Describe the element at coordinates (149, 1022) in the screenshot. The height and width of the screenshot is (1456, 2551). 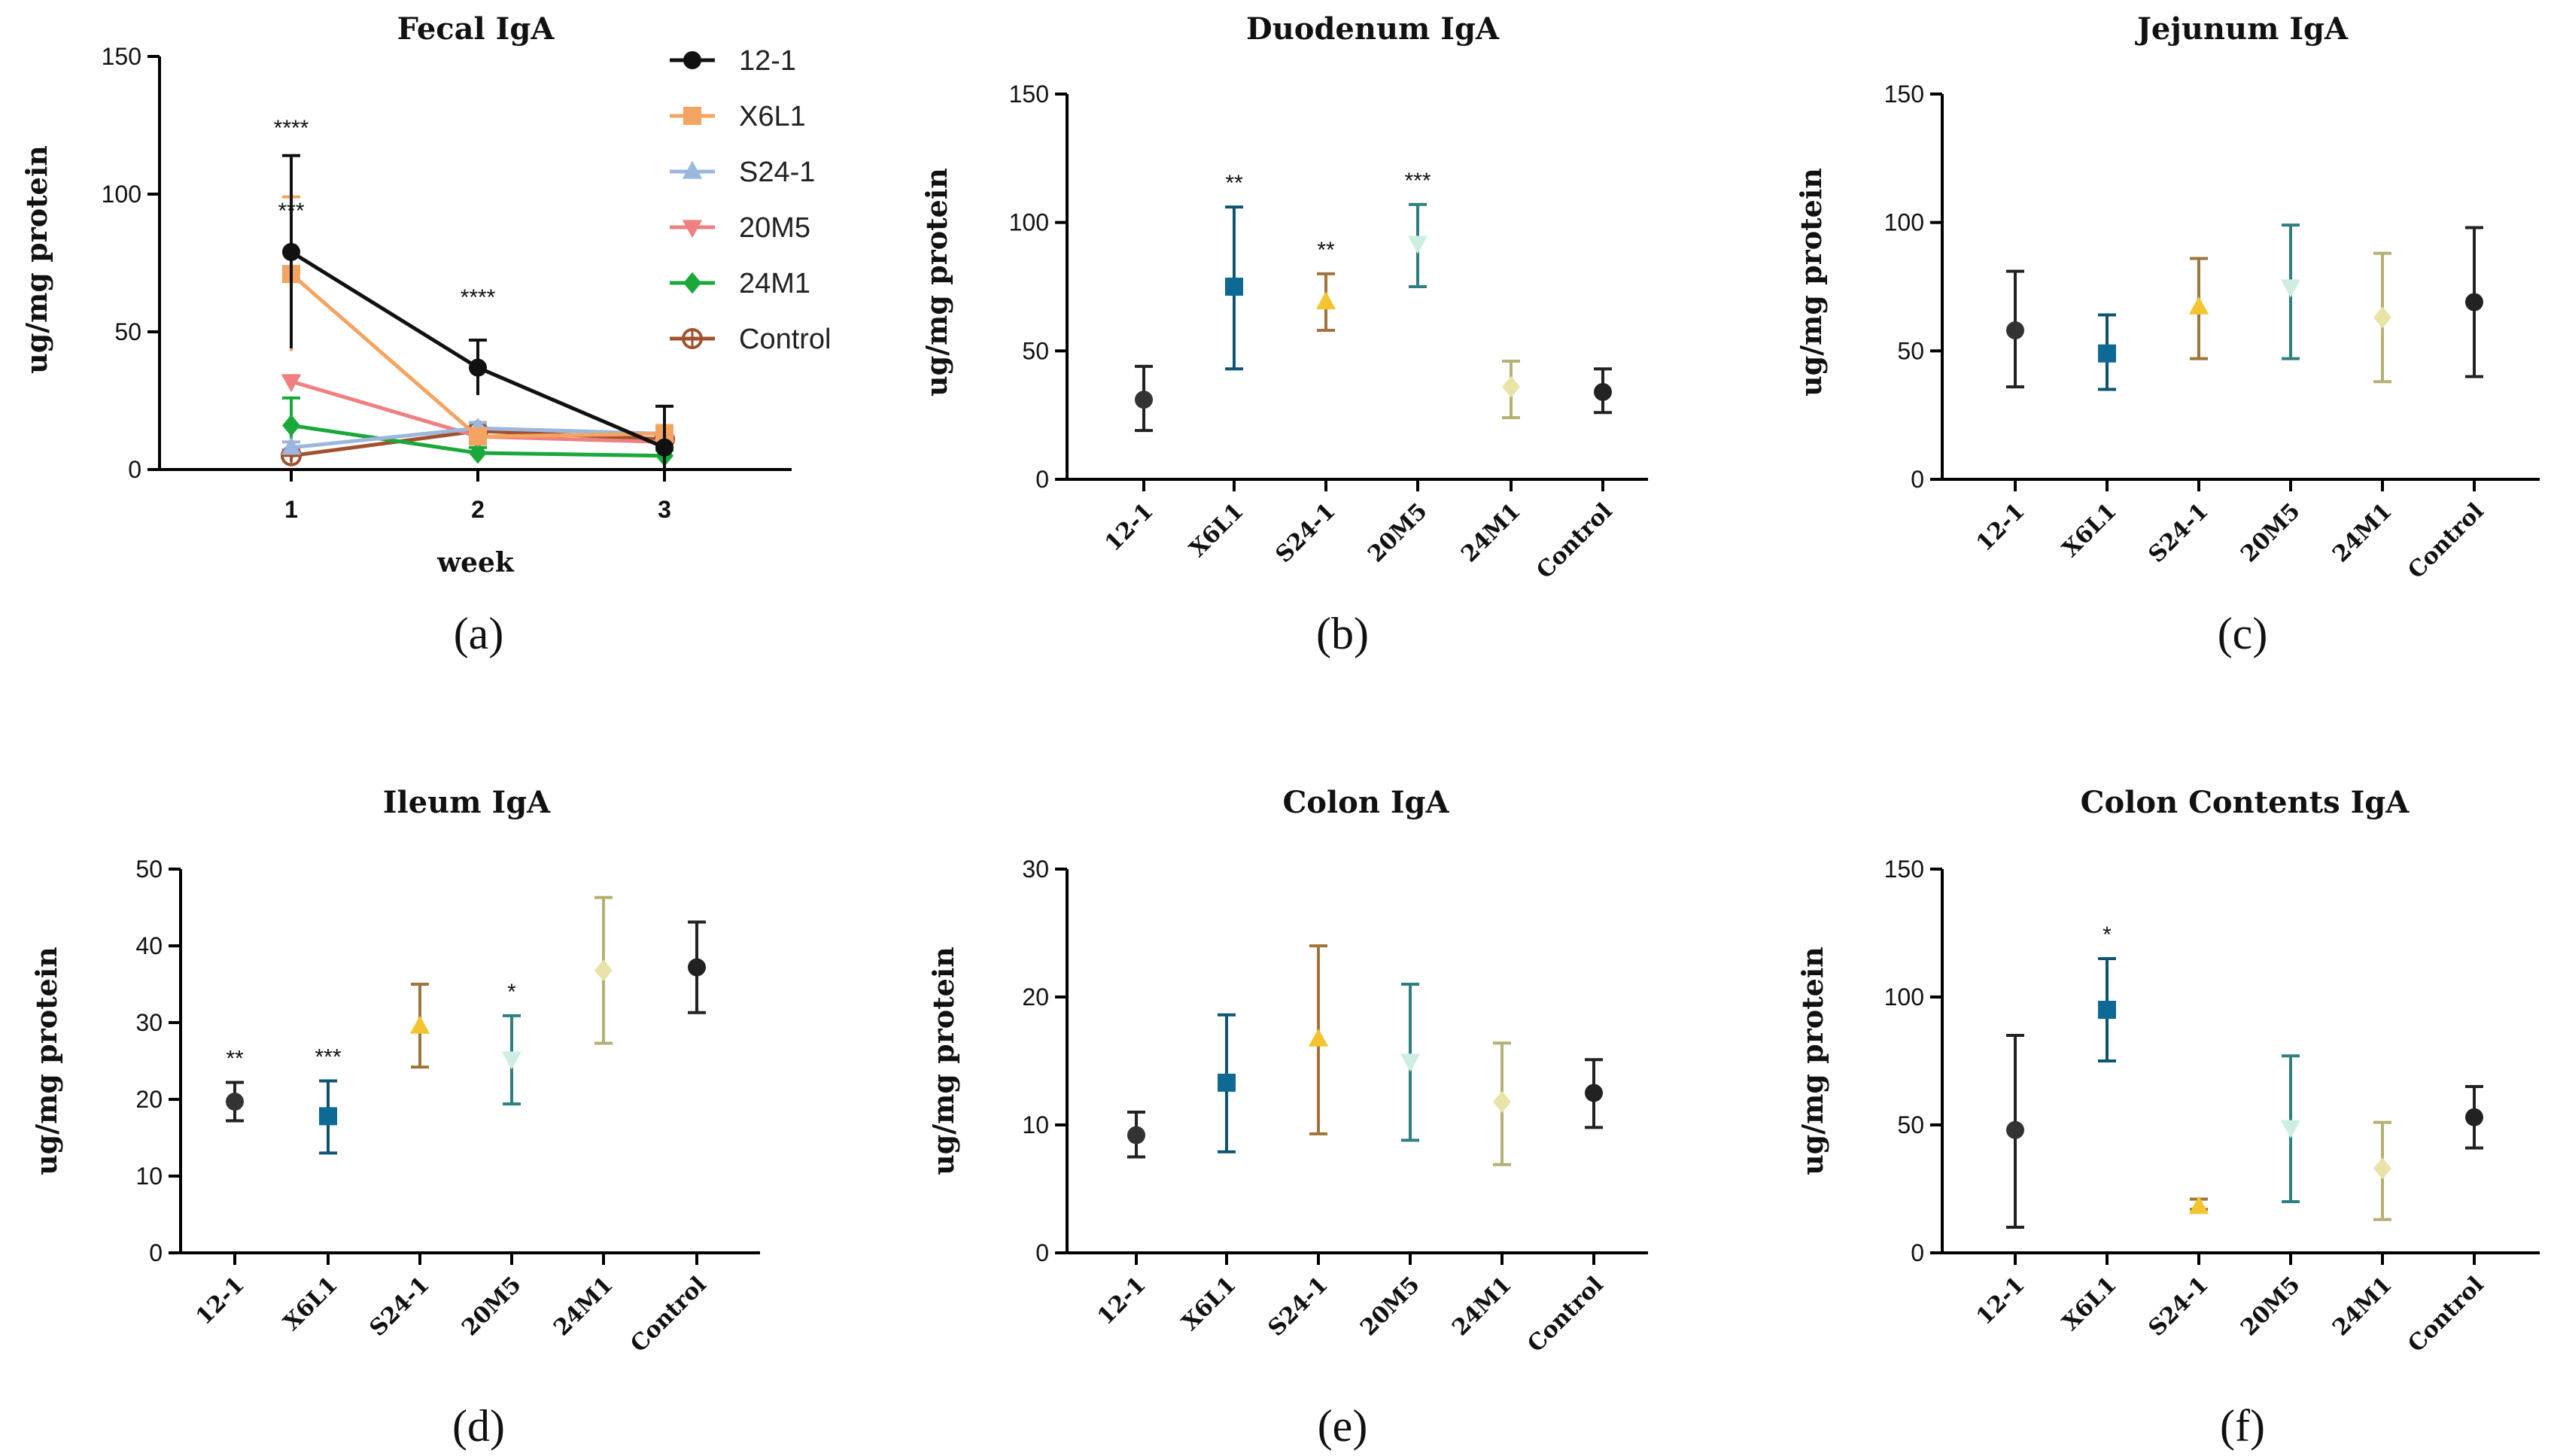
I see `y-tick-label: 30` at that location.